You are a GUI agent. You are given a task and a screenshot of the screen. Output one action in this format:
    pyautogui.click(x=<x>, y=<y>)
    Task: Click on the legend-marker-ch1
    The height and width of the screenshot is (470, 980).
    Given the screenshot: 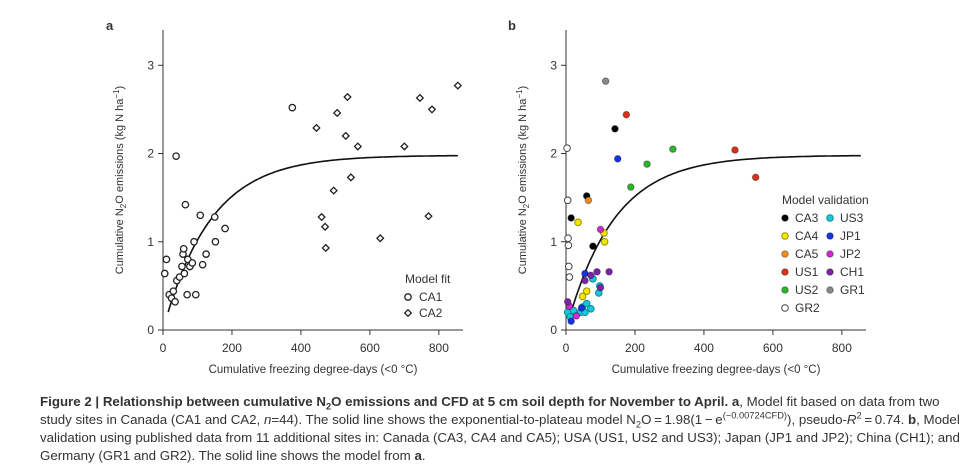 What is the action you would take?
    pyautogui.click(x=830, y=272)
    